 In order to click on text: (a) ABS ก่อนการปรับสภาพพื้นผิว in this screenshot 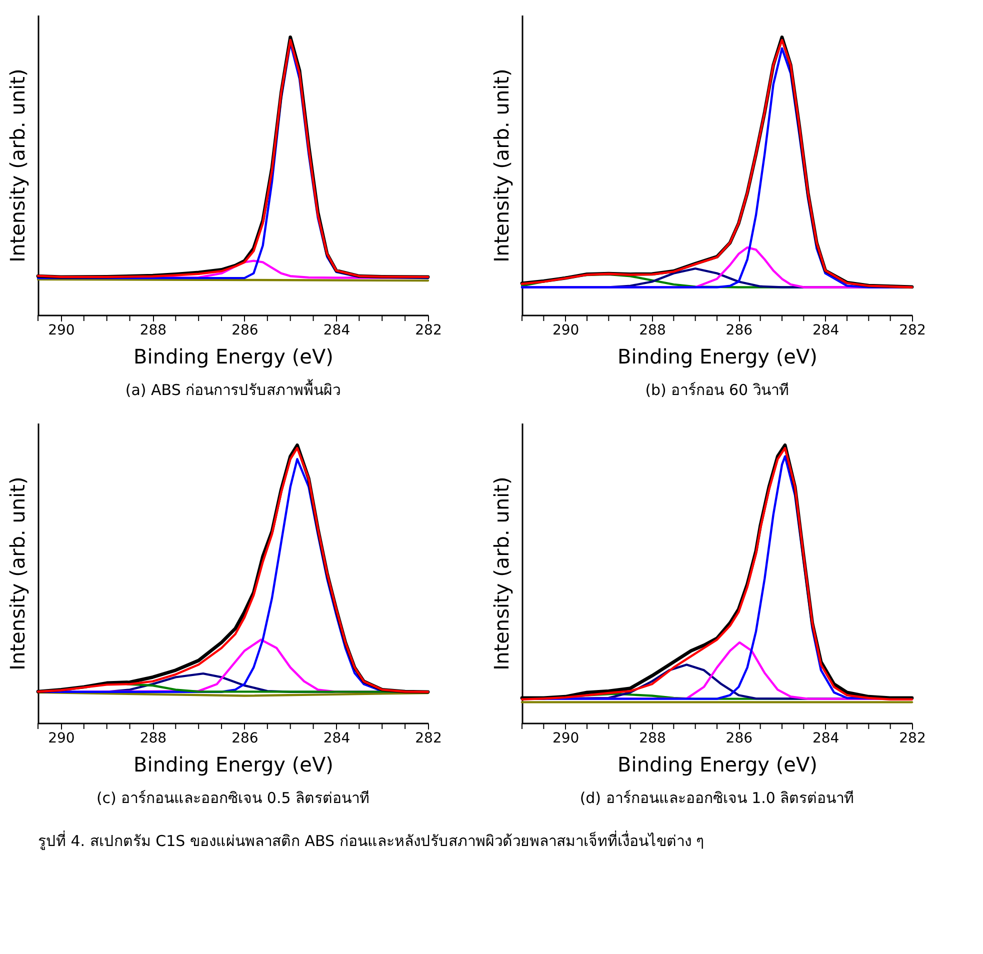, I will do `click(233, 389)`.